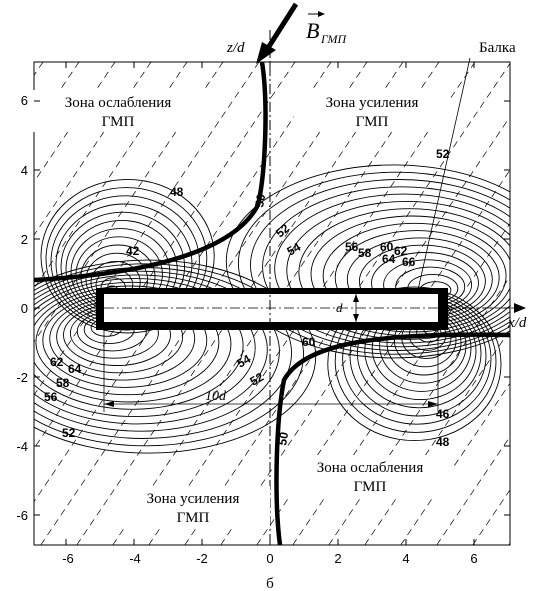  I want to click on z-tick-labels: 6 4 2 0 -2 -4 -6, so click(22, 308).